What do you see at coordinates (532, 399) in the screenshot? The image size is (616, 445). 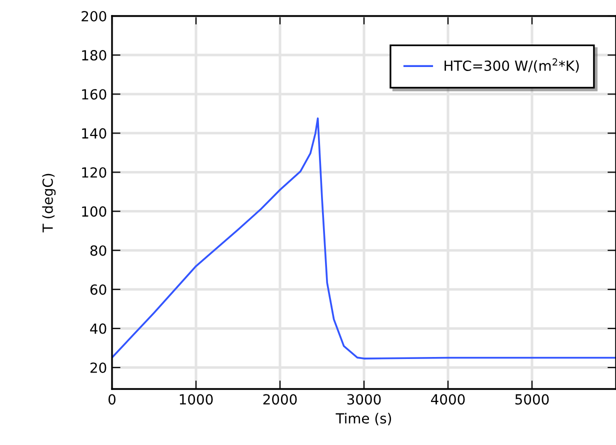 I see `x-tick-label: 5000` at bounding box center [532, 399].